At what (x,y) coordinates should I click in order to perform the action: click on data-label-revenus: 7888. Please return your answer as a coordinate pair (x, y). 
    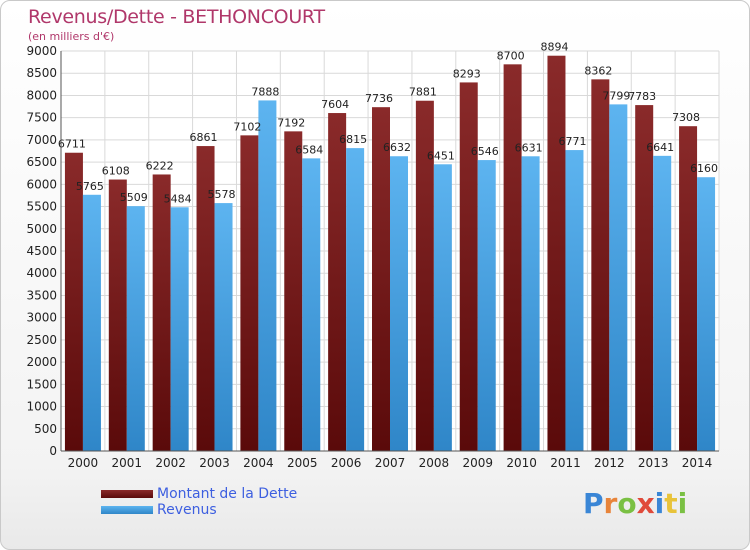
    Looking at the image, I should click on (265, 91).